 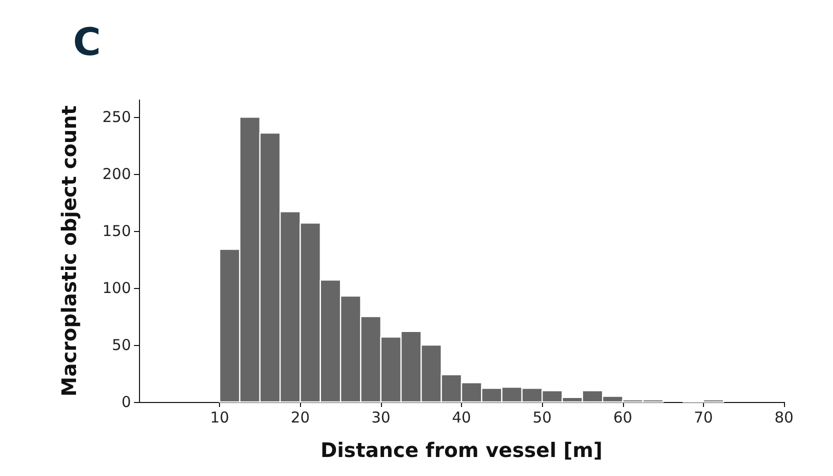 I want to click on x-tick-label: 40, so click(x=462, y=417).